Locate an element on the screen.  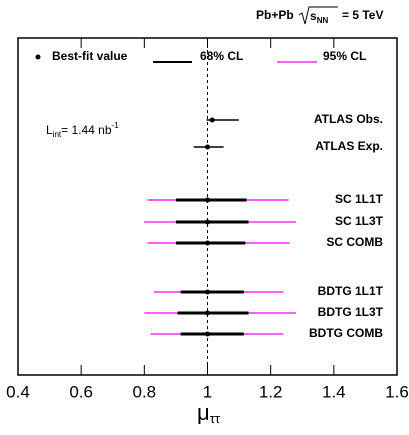
x-tick-label: 0.8 is located at coordinates (145, 391).